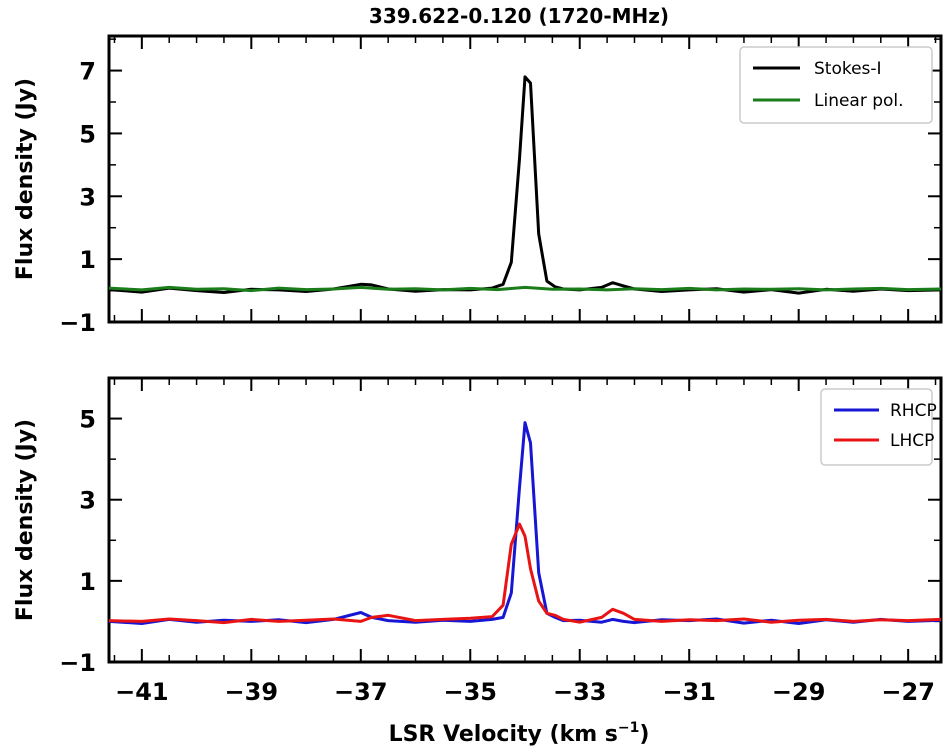 The image size is (947, 751). I want to click on legend-bottom: RHCP LHCP, so click(878, 427).